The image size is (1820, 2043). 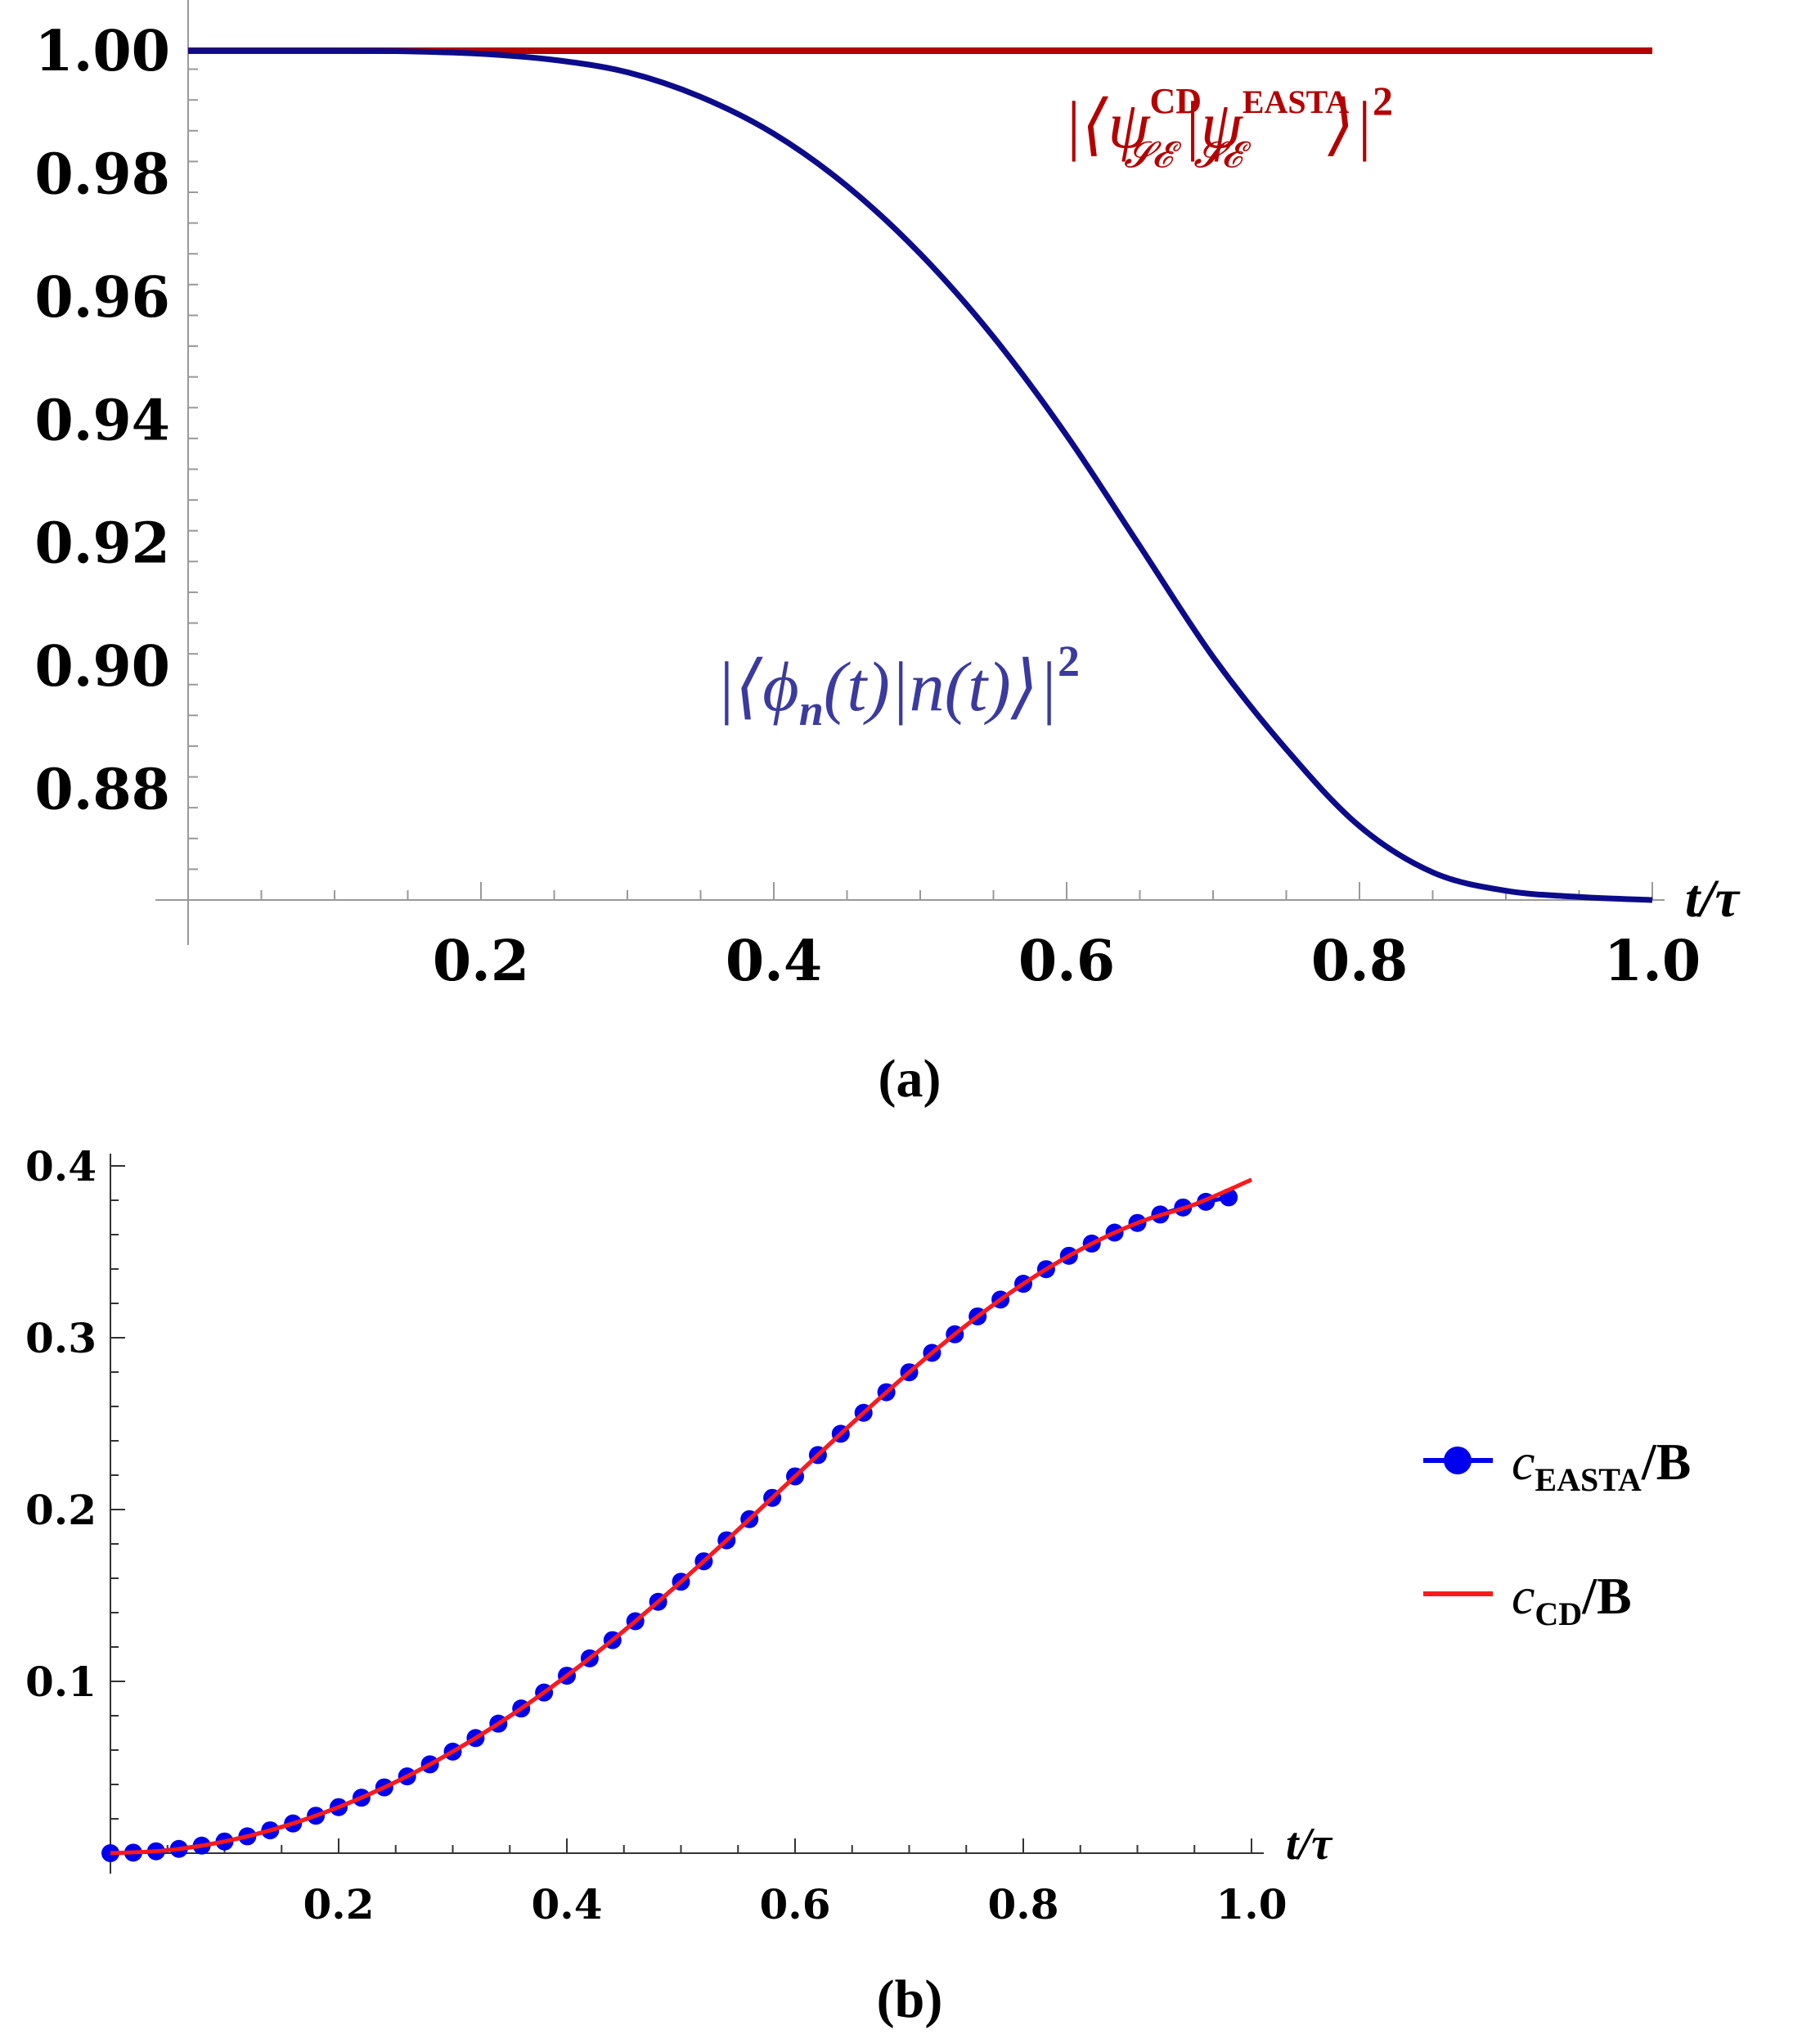 What do you see at coordinates (1066, 962) in the screenshot?
I see `a-x-tick-label: 0.6` at bounding box center [1066, 962].